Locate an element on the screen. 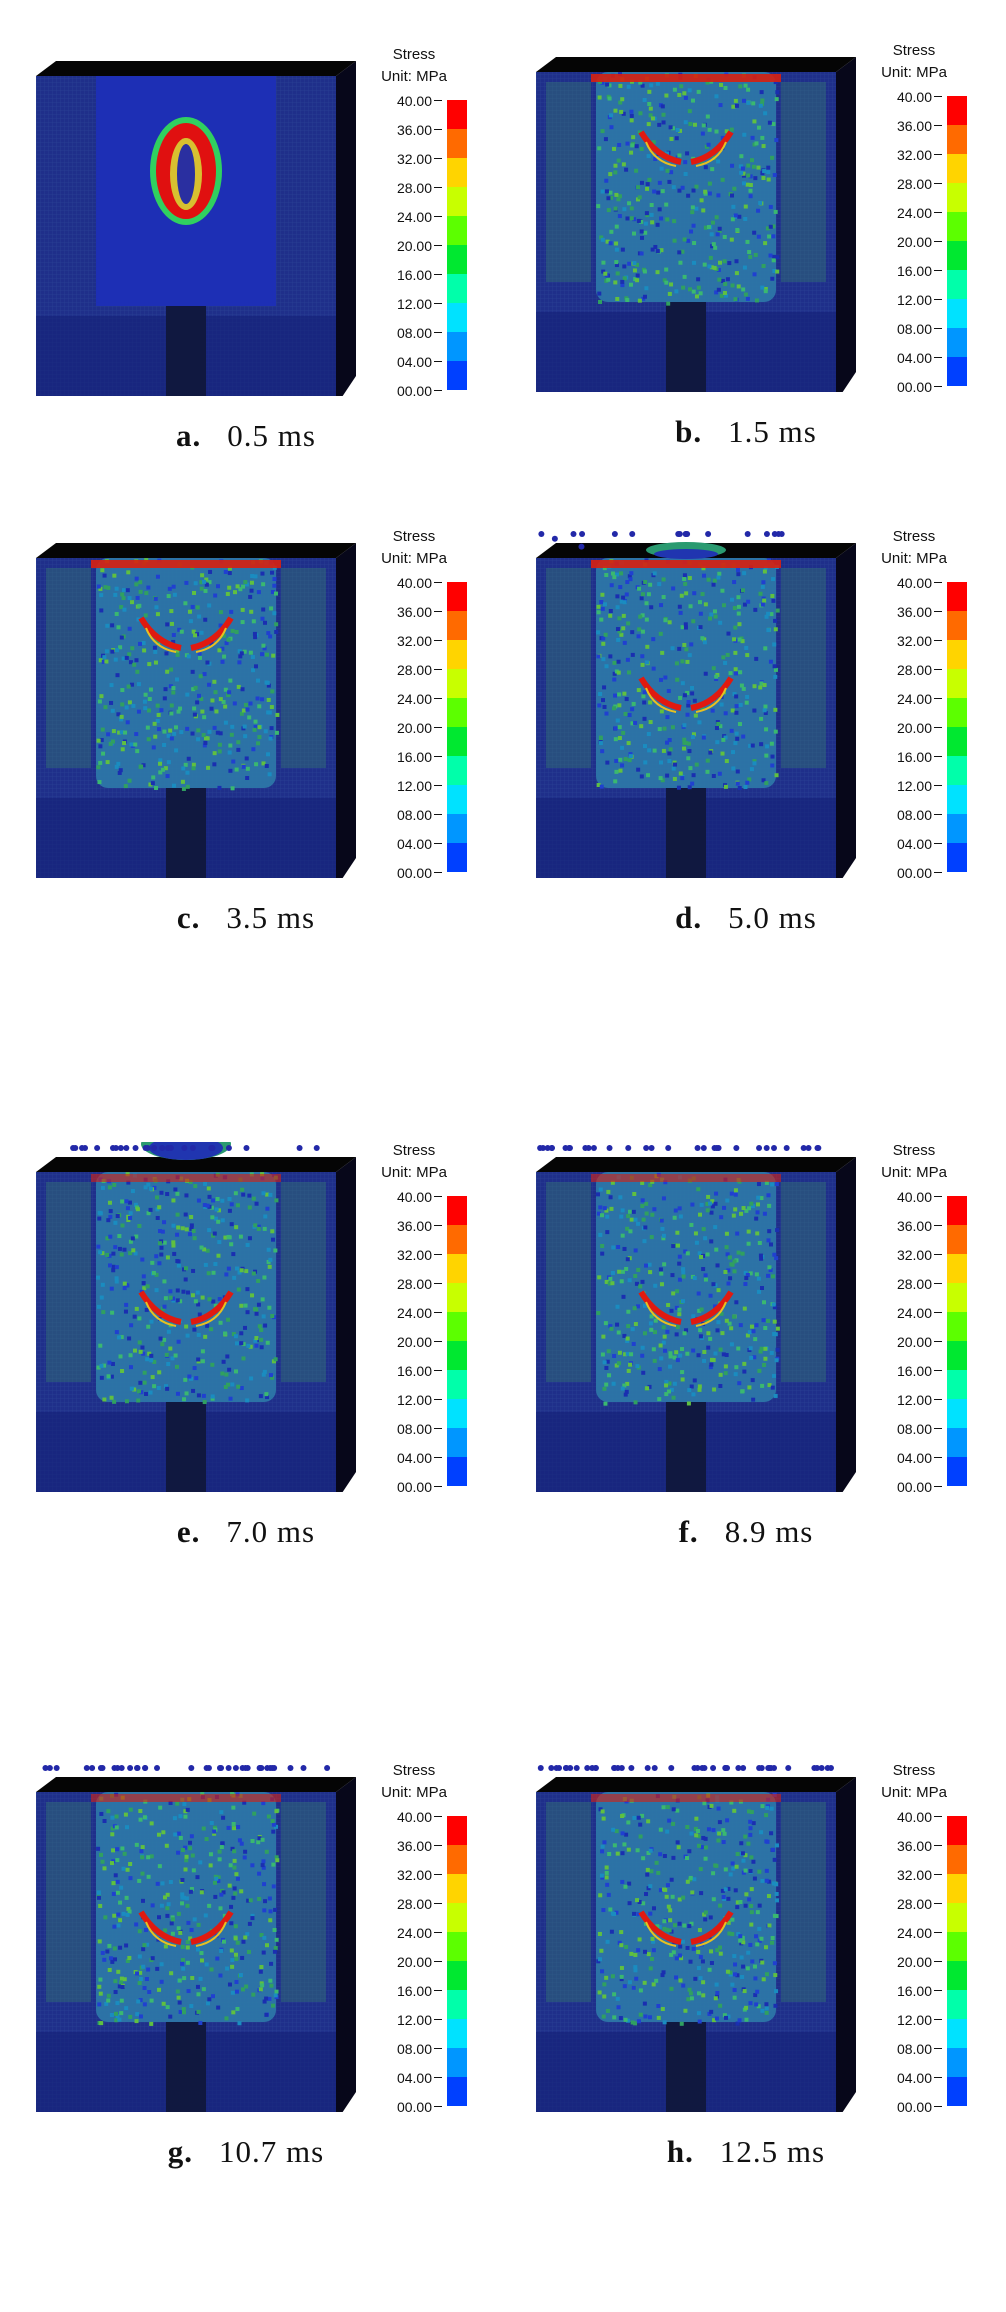 The image size is (1006, 2312). panel-time: 1.5 ms is located at coordinates (772, 431).